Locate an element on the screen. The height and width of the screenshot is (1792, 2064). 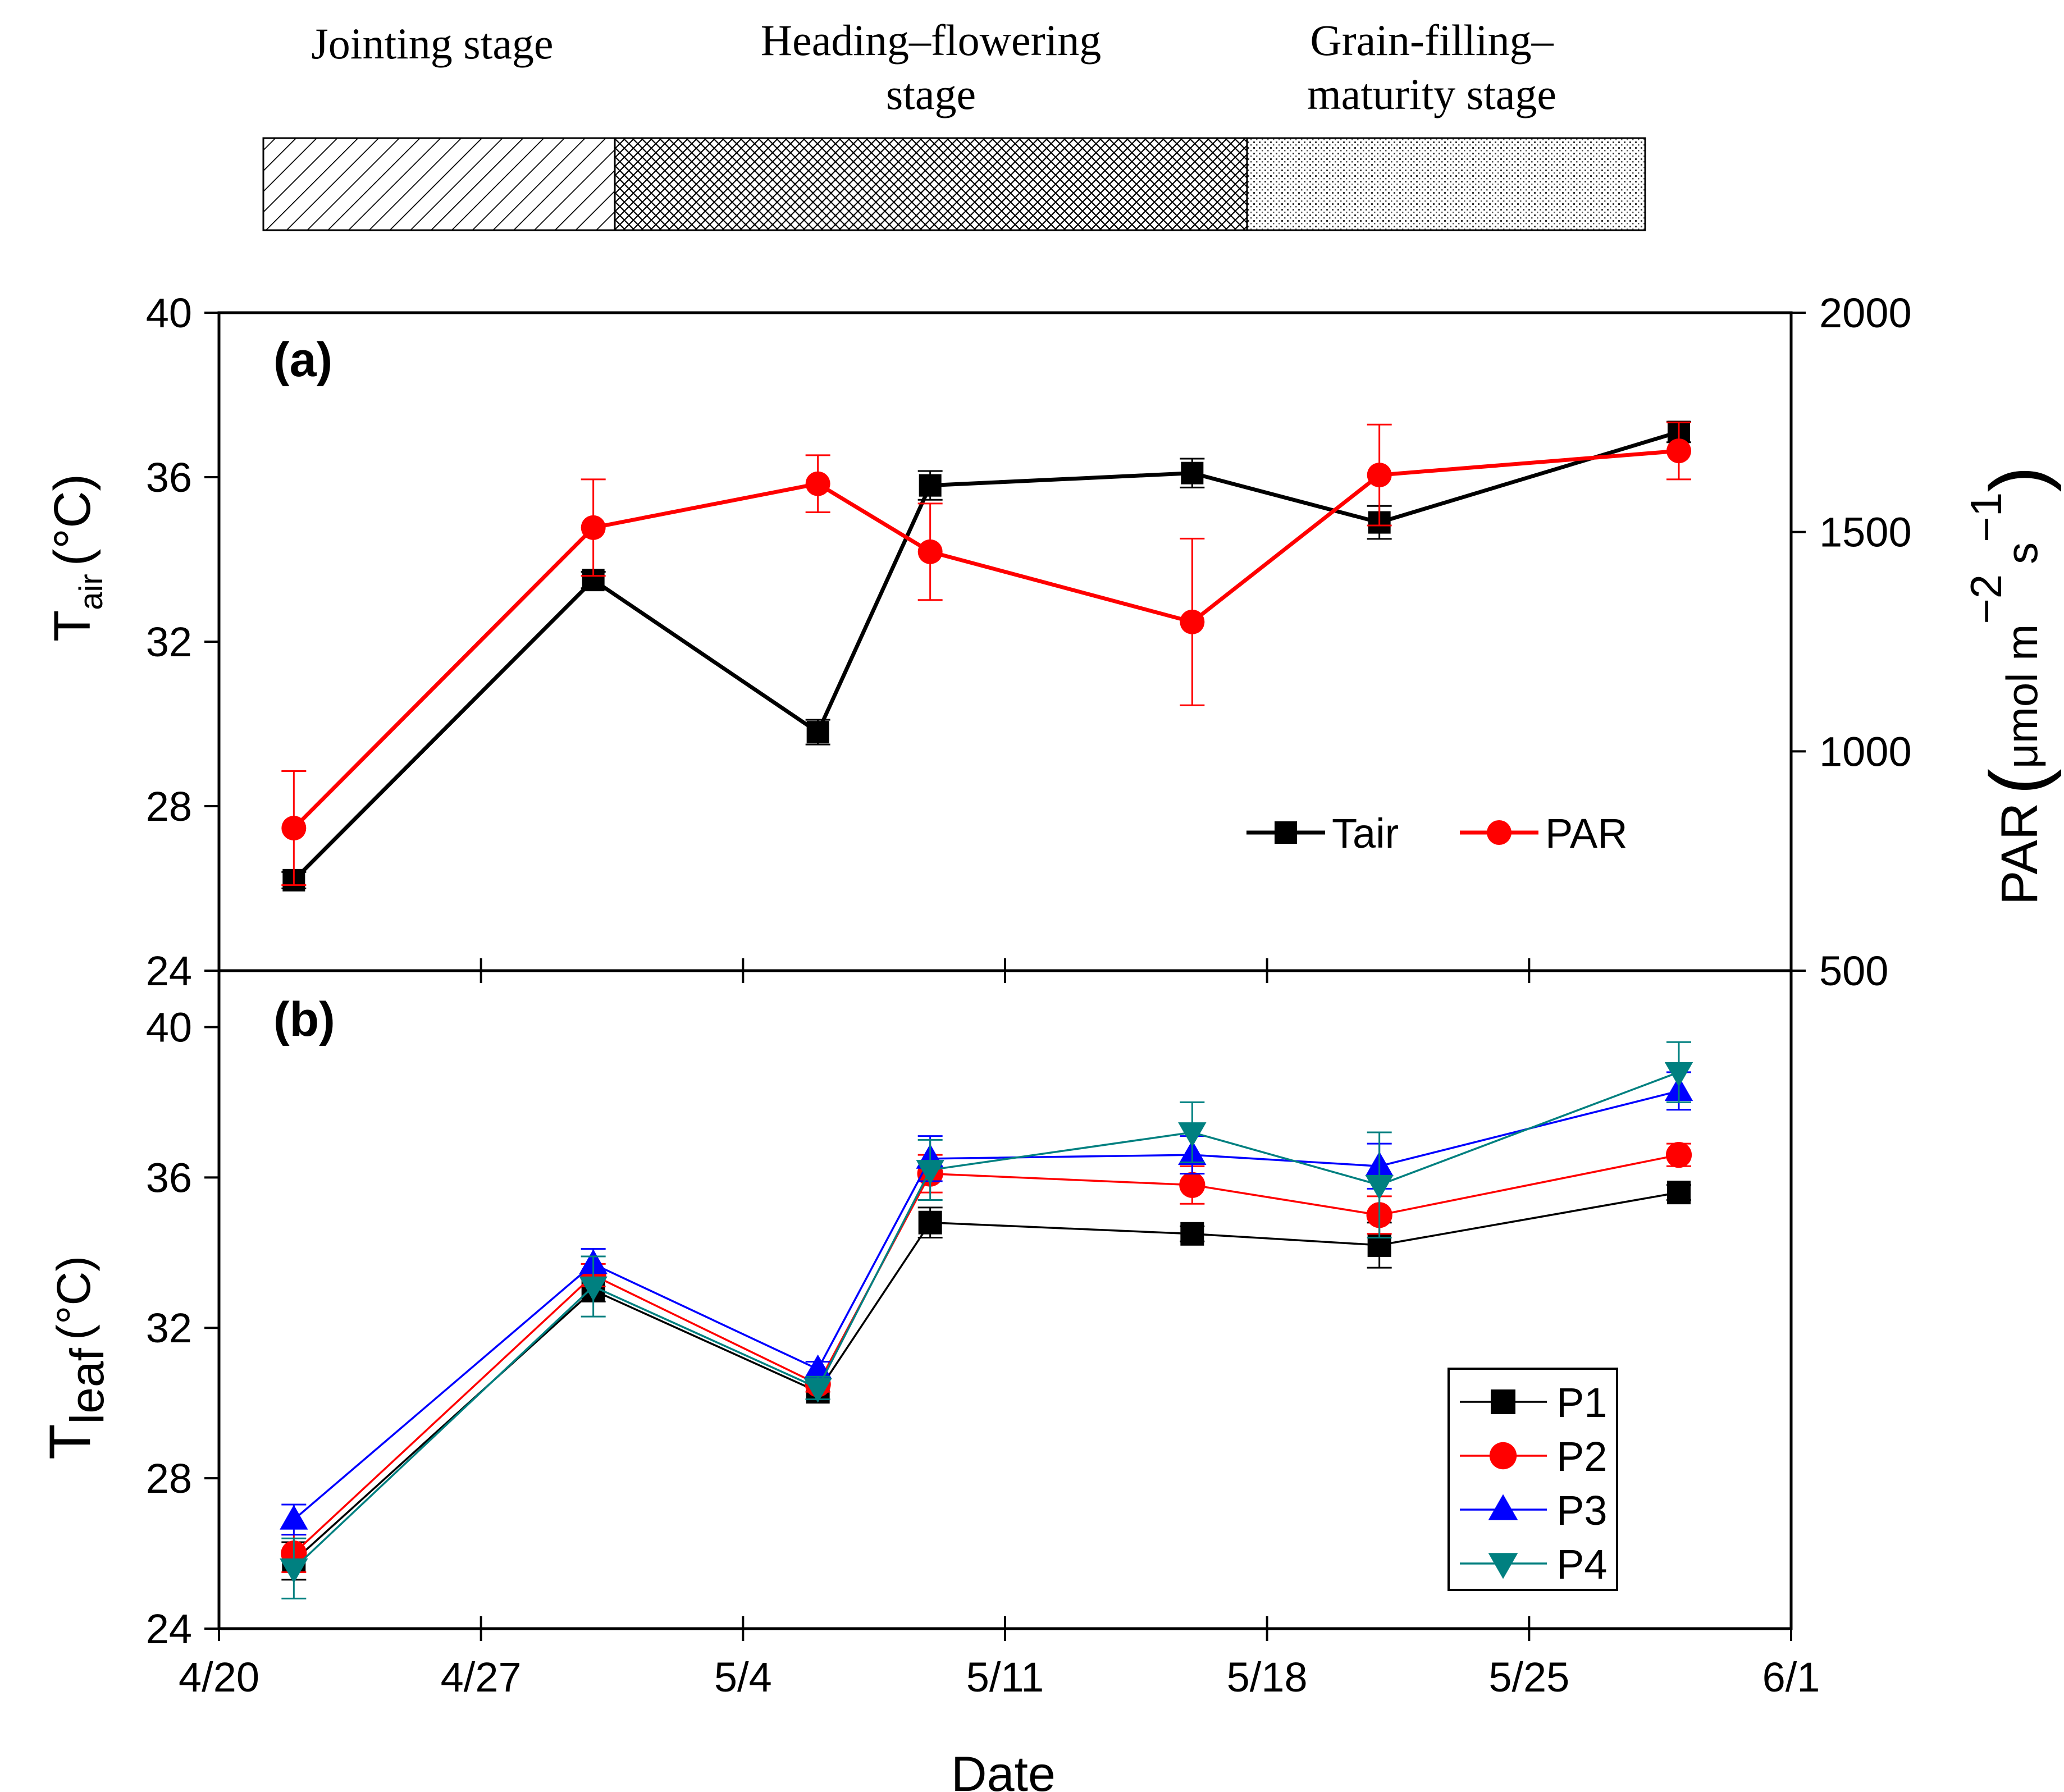
stage-heading-flowering-label-line2: stage is located at coordinates (931, 94).